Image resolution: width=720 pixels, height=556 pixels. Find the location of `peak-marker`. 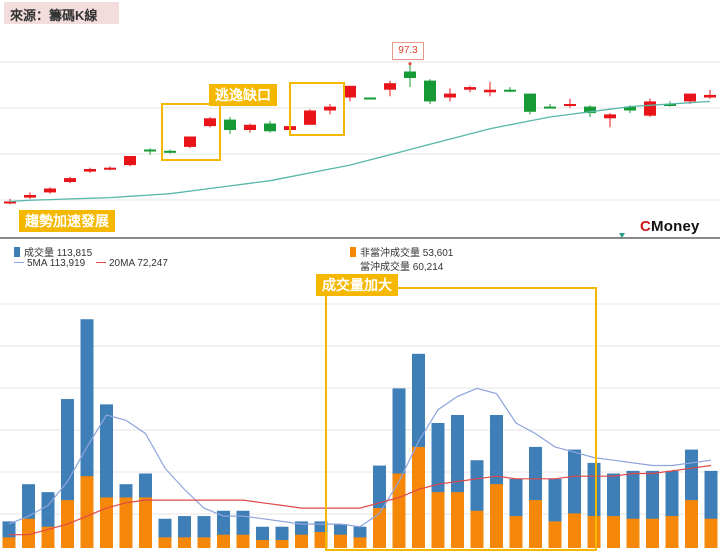

peak-marker is located at coordinates (410, 64).